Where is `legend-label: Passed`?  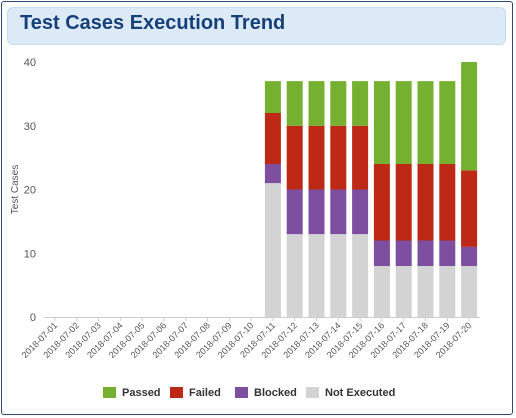 legend-label: Passed is located at coordinates (141, 393).